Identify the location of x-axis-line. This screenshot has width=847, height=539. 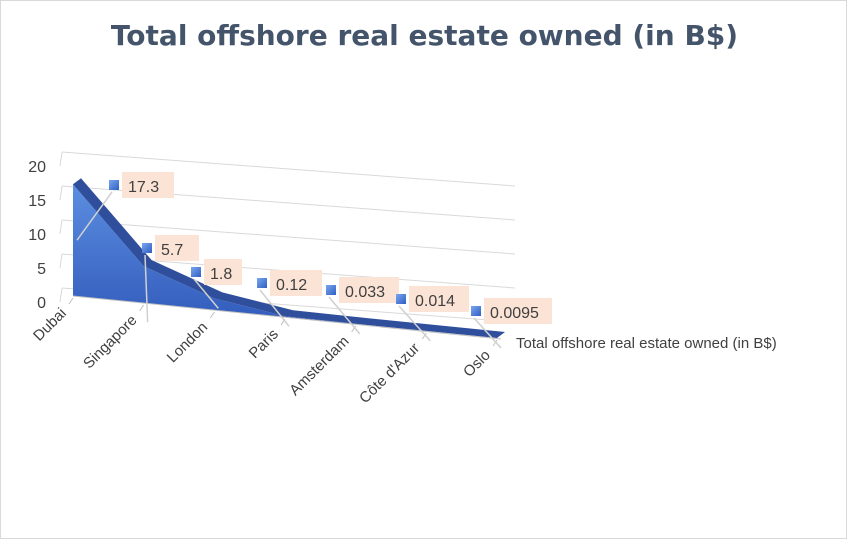
(287, 317).